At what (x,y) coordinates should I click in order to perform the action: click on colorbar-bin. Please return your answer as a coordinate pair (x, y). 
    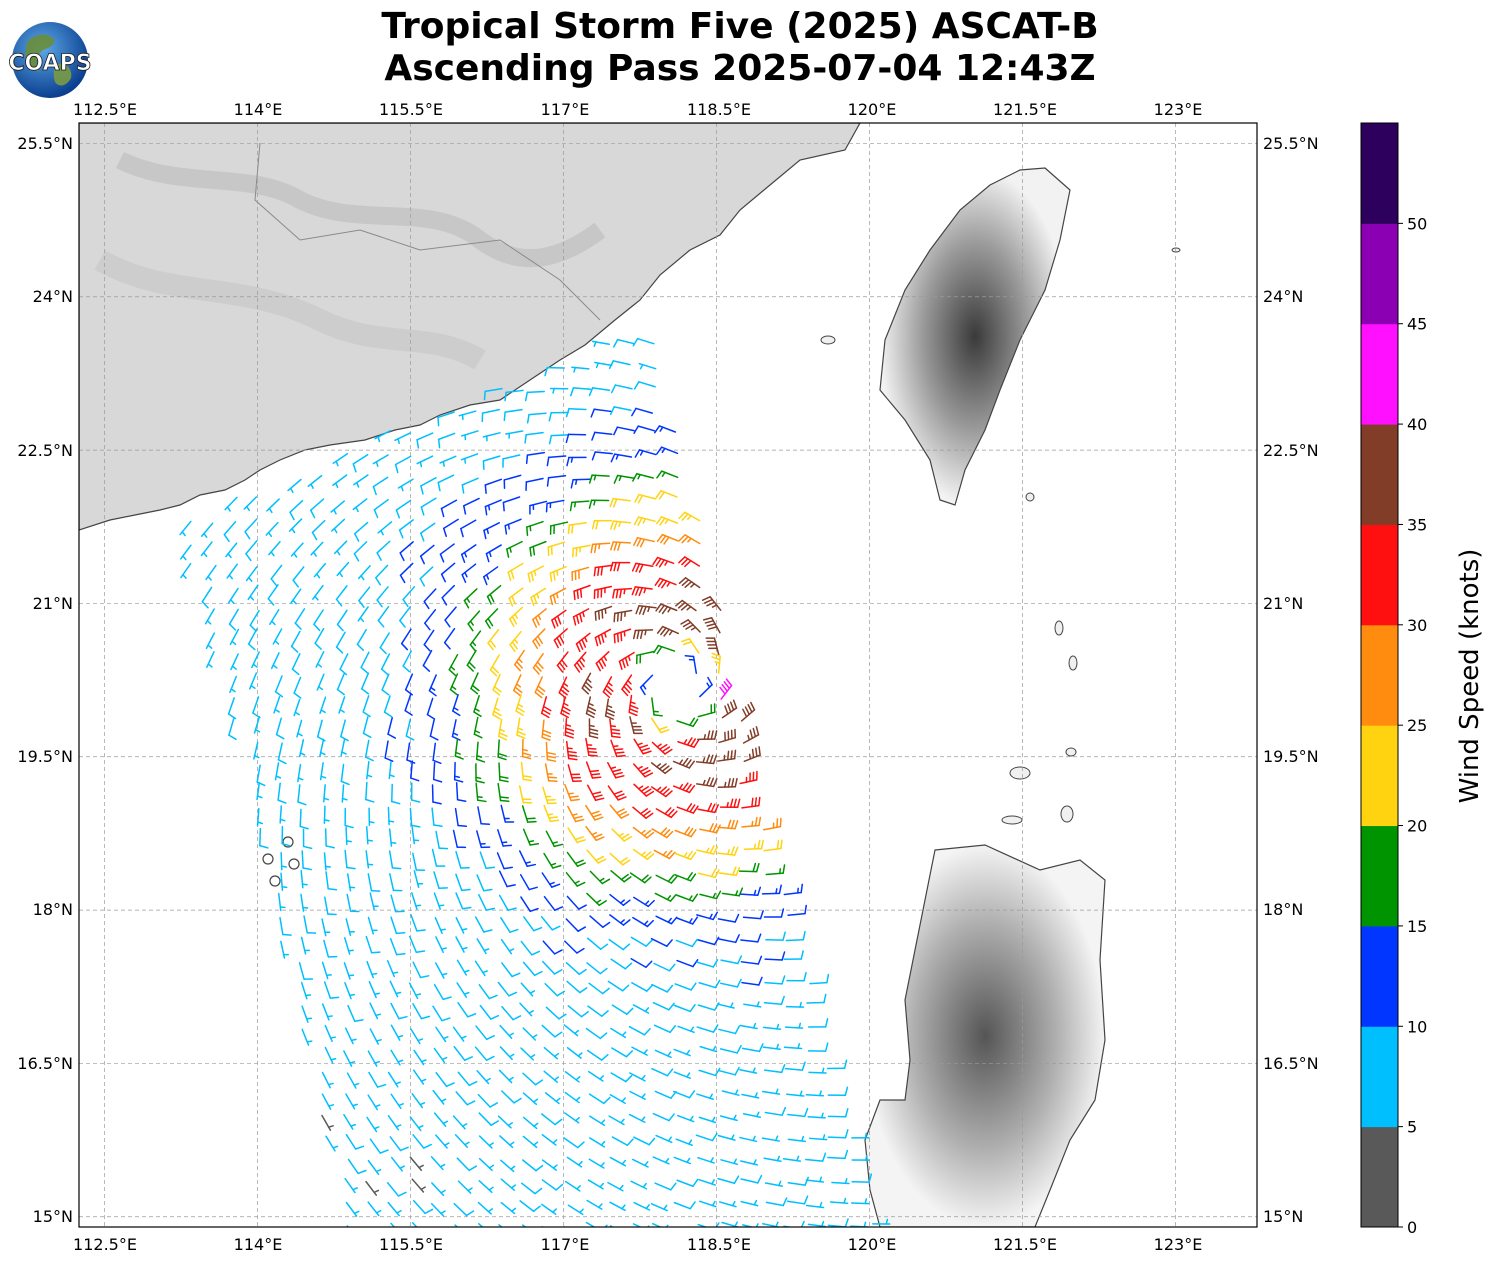
    Looking at the image, I should click on (1379, 575).